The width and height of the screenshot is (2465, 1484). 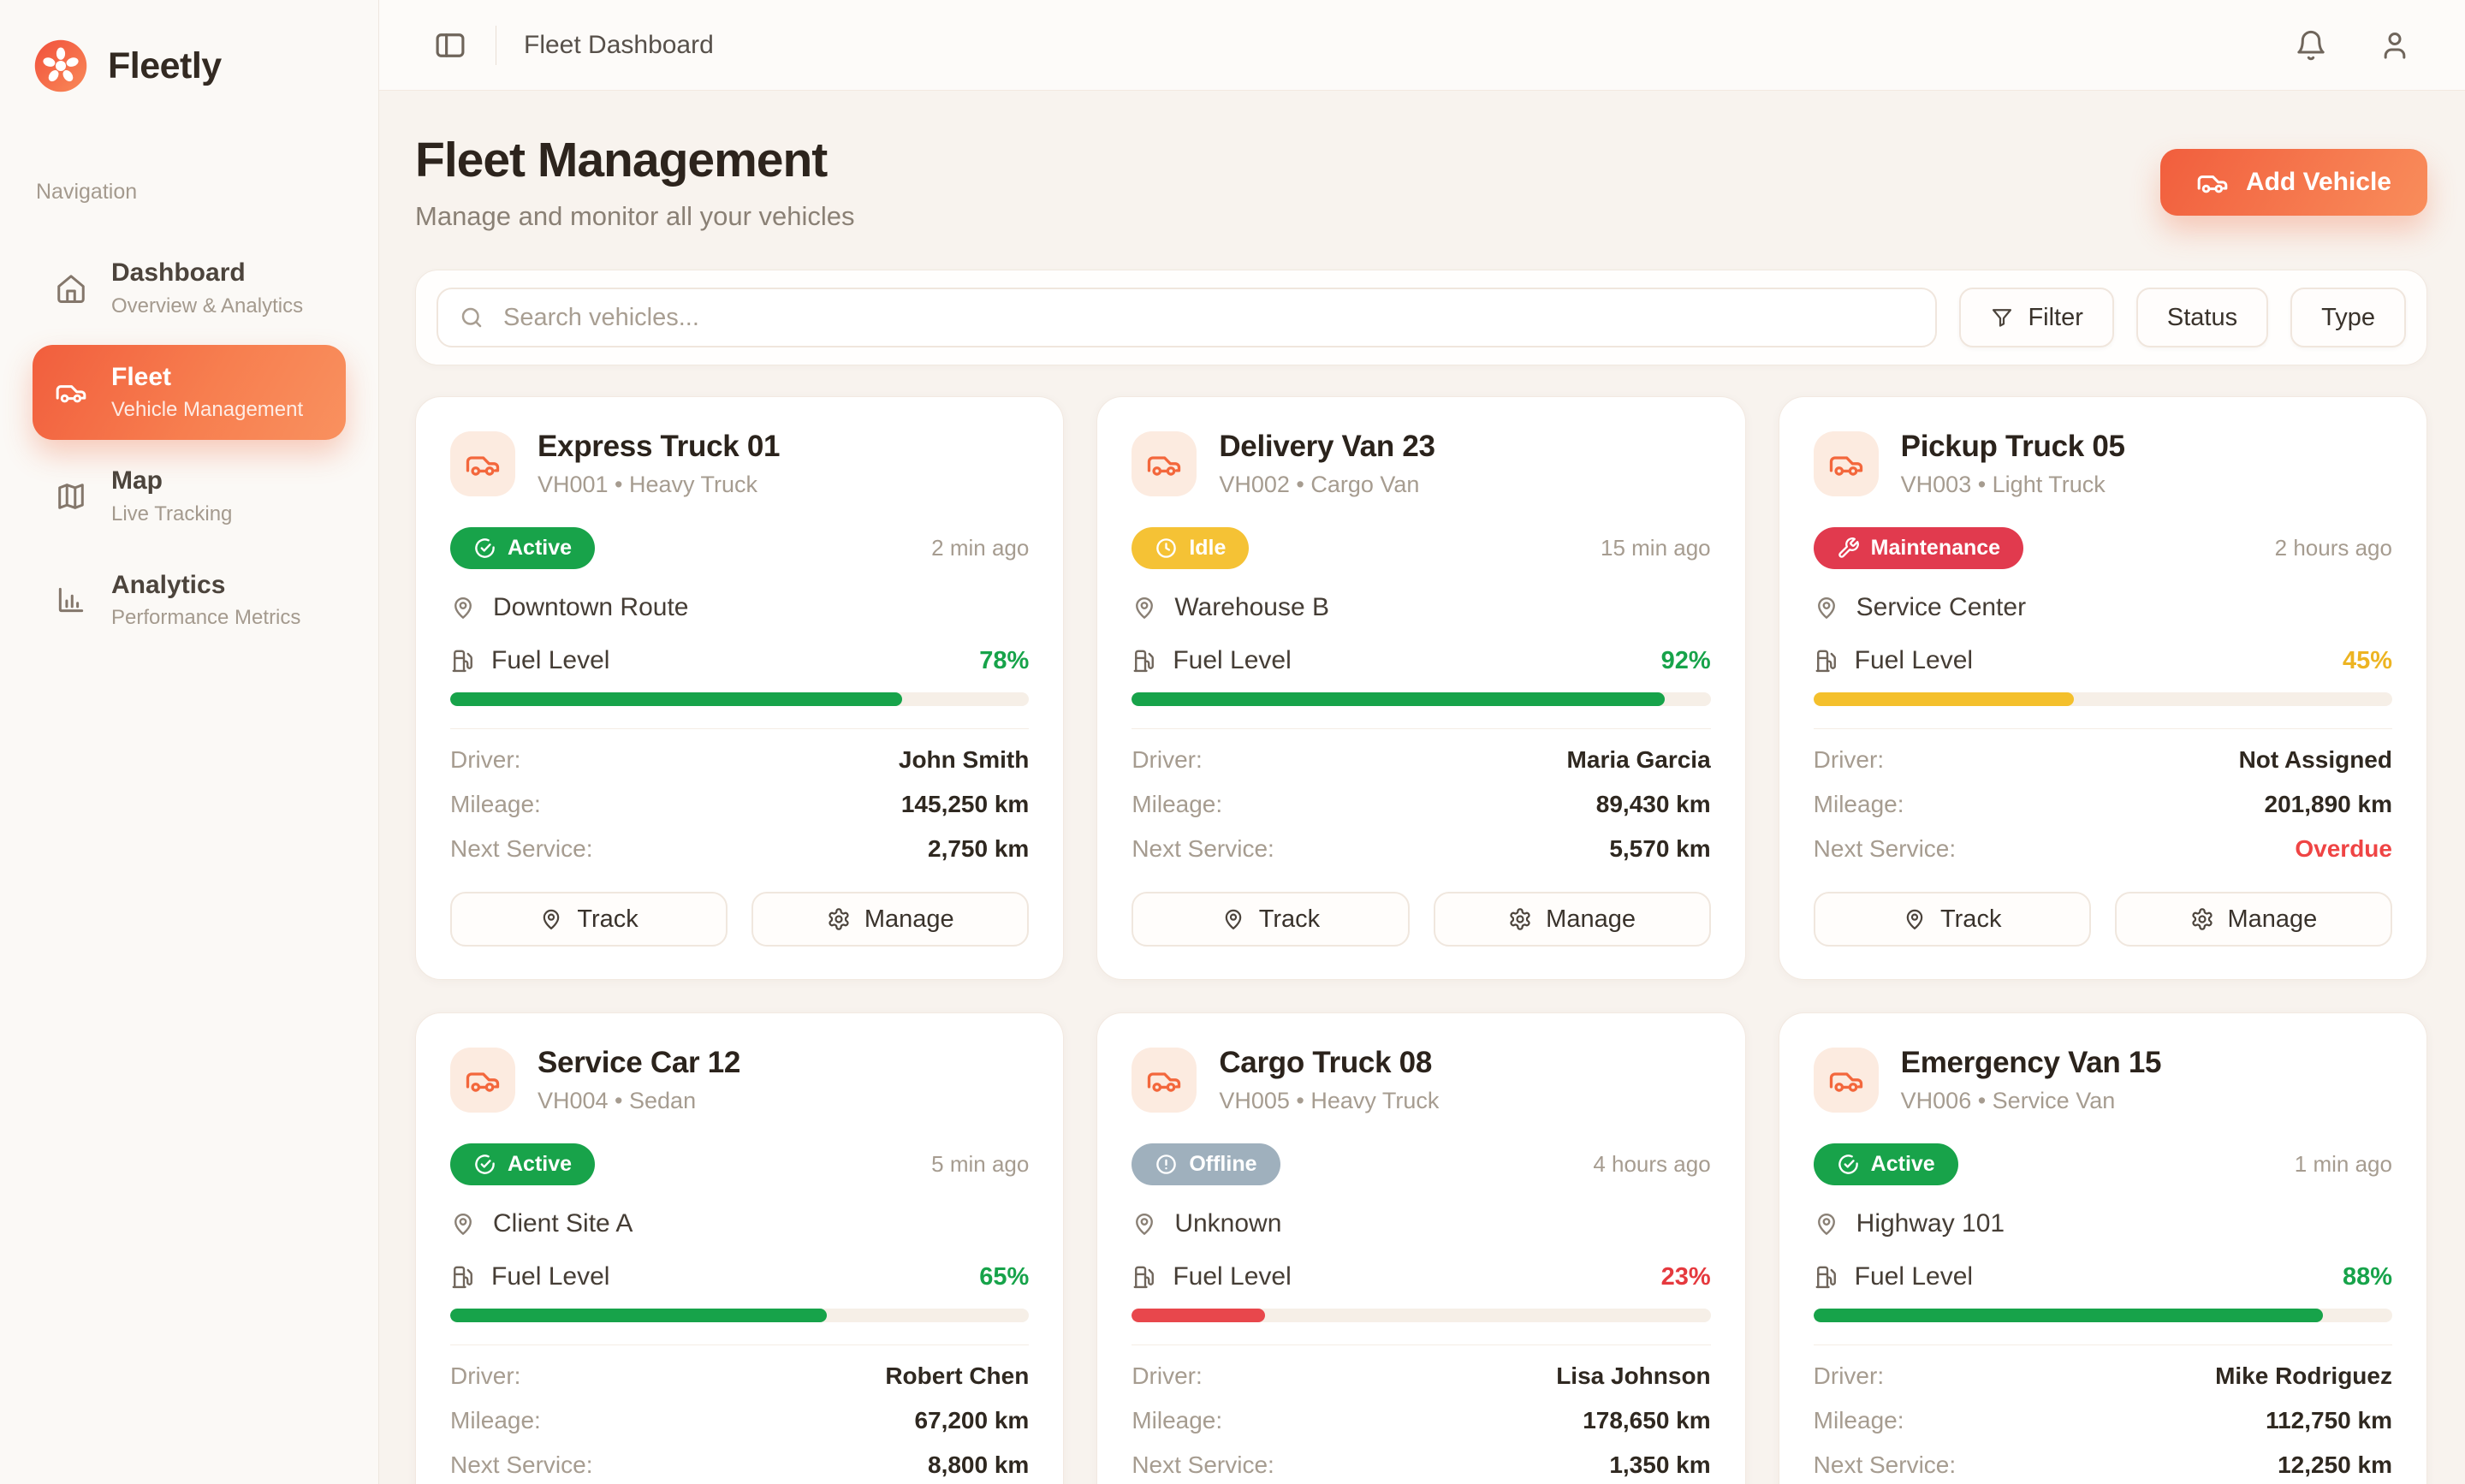 What do you see at coordinates (1421, 661) in the screenshot?
I see `fuel-row: Fuel Level 92%` at bounding box center [1421, 661].